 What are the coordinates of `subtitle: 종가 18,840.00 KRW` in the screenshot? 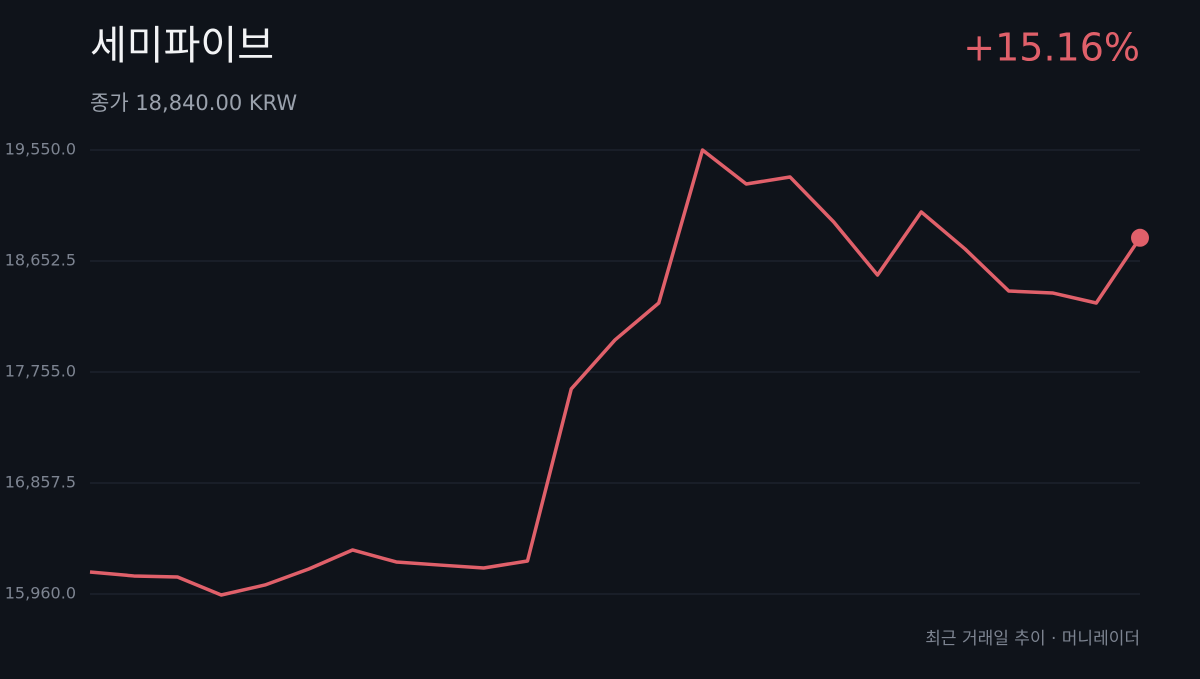 It's located at (193, 103).